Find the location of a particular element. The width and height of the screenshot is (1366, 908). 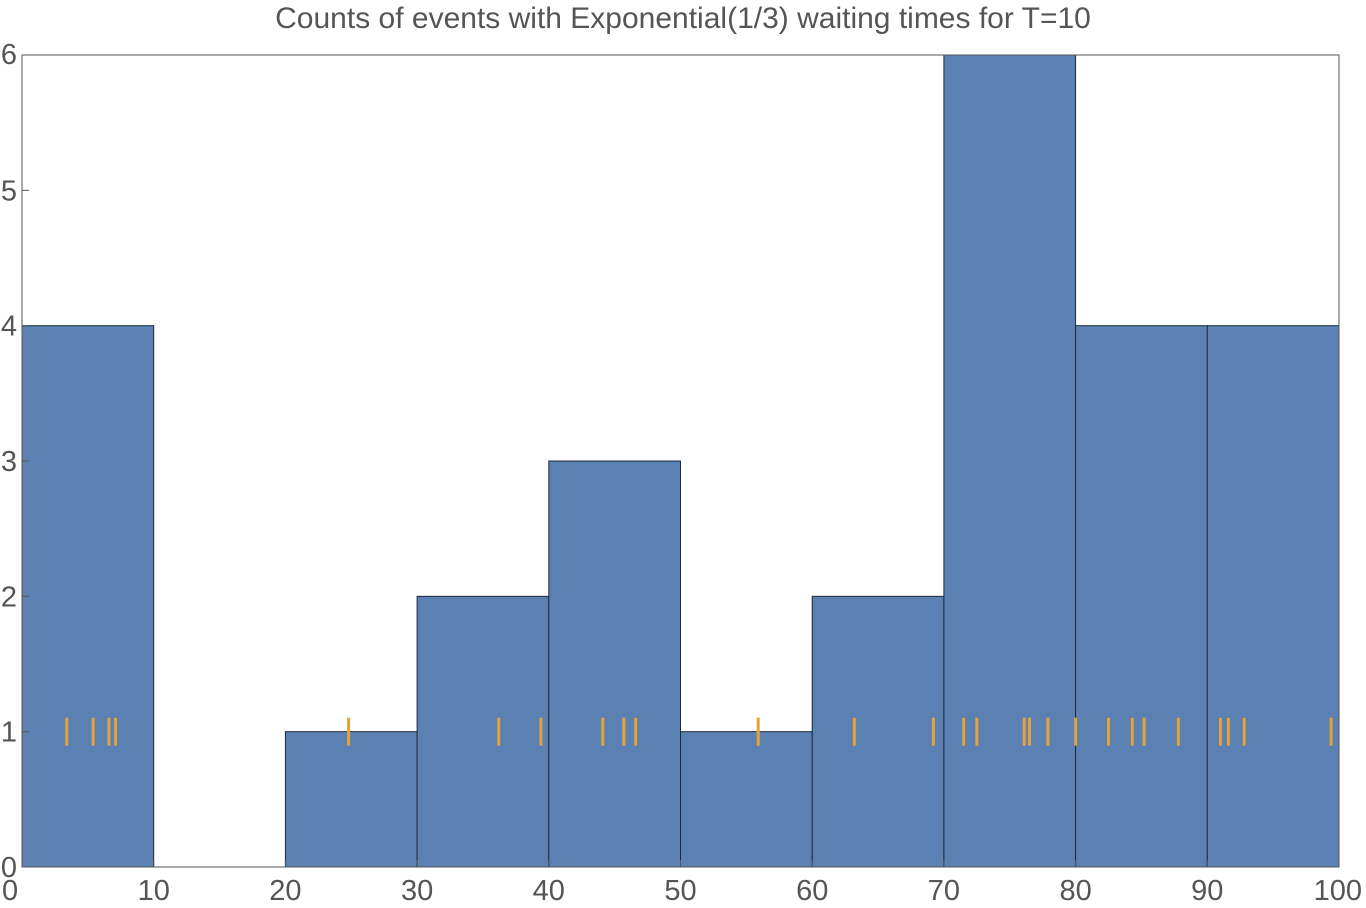

x-tick-label-6: 60 is located at coordinates (812, 891).